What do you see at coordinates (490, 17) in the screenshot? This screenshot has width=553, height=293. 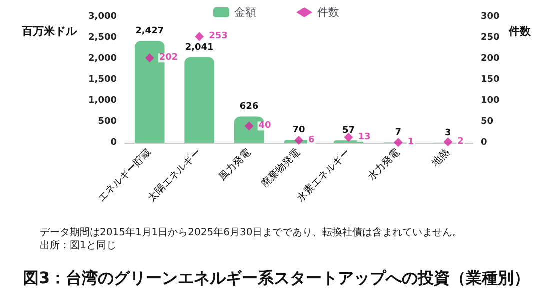 I see `y2-tick-label: 300` at bounding box center [490, 17].